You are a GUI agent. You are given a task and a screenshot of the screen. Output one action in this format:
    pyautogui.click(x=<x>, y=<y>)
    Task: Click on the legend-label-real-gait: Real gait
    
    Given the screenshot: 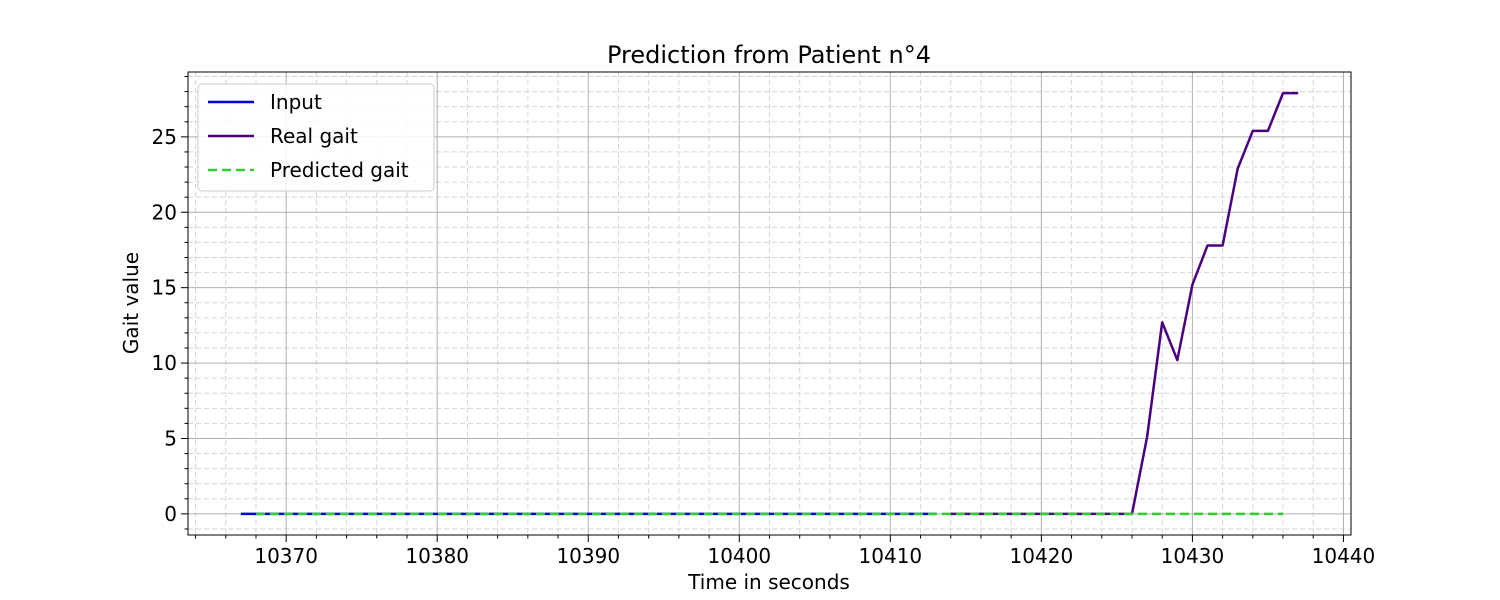 What is the action you would take?
    pyautogui.click(x=314, y=136)
    